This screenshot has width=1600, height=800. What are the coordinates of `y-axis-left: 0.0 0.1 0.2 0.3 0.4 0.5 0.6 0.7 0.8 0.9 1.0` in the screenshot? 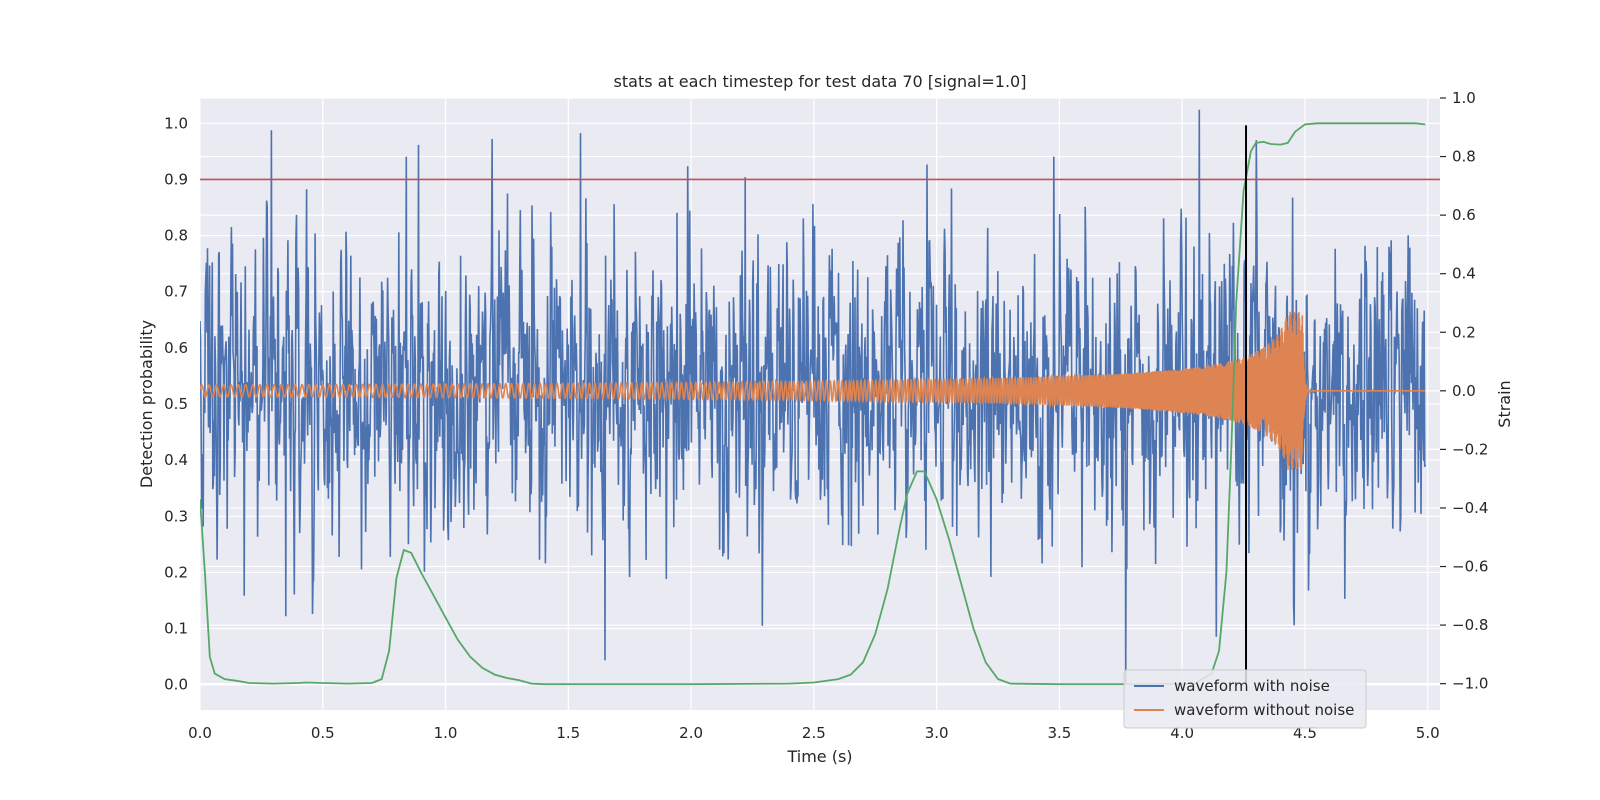 It's located at (176, 403).